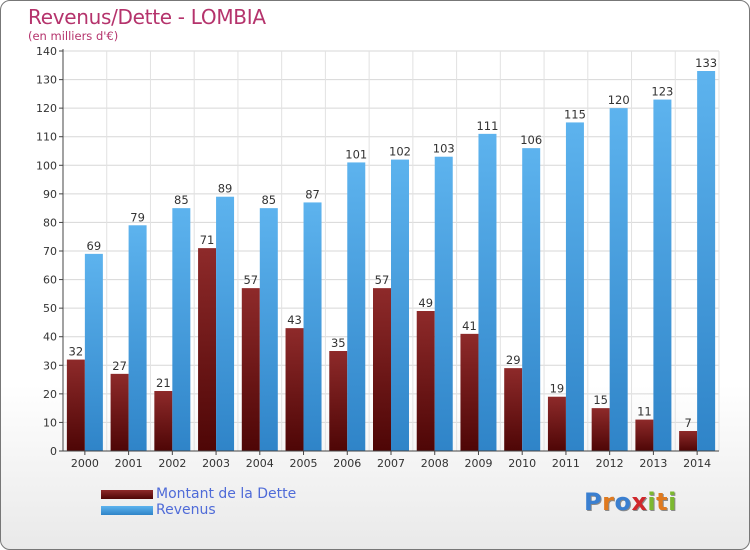 This screenshot has width=750, height=550. I want to click on x-tick-label-2012: 2012, so click(610, 463).